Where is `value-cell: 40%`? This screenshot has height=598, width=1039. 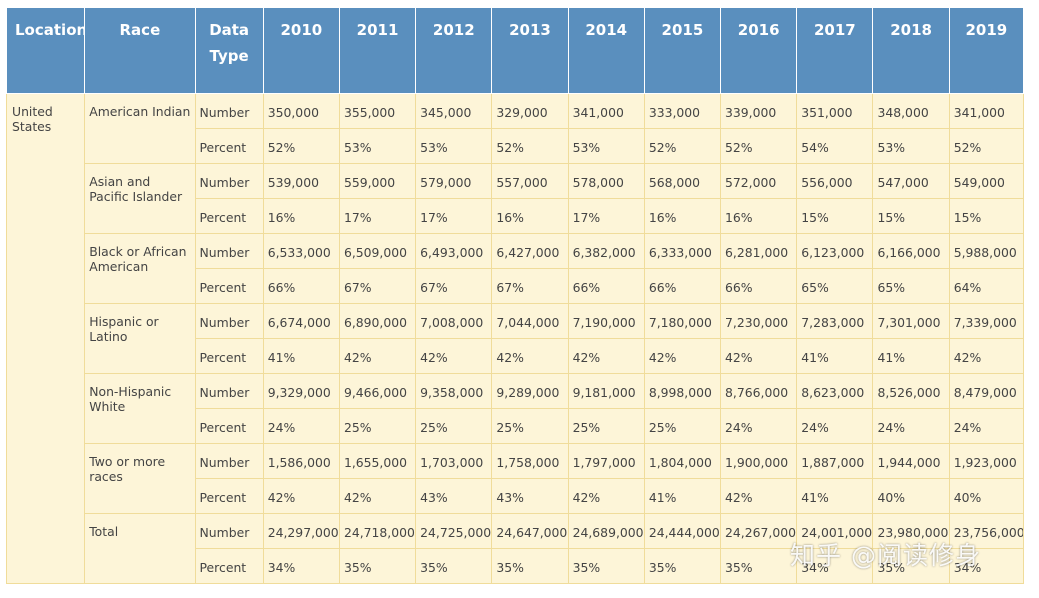
value-cell: 40% is located at coordinates (986, 496).